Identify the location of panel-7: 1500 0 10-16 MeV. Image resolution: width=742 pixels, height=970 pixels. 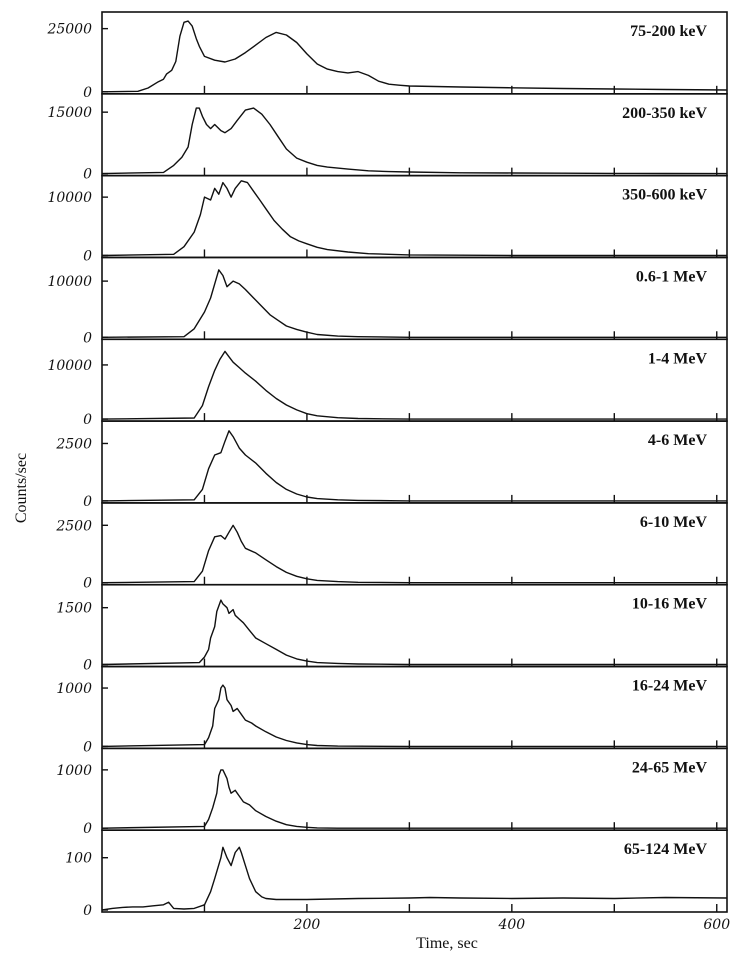
(392, 628).